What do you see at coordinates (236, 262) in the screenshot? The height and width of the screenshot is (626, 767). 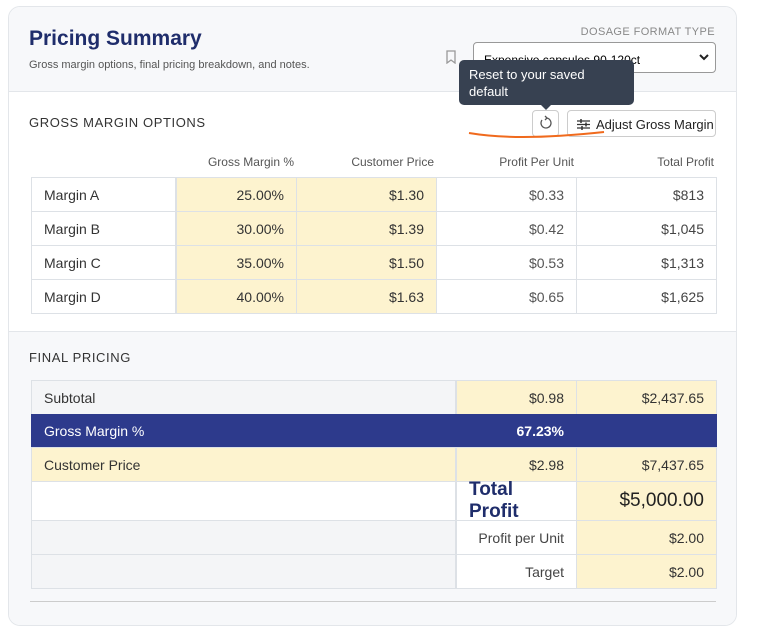 I see `table-cell: 35.00%` at bounding box center [236, 262].